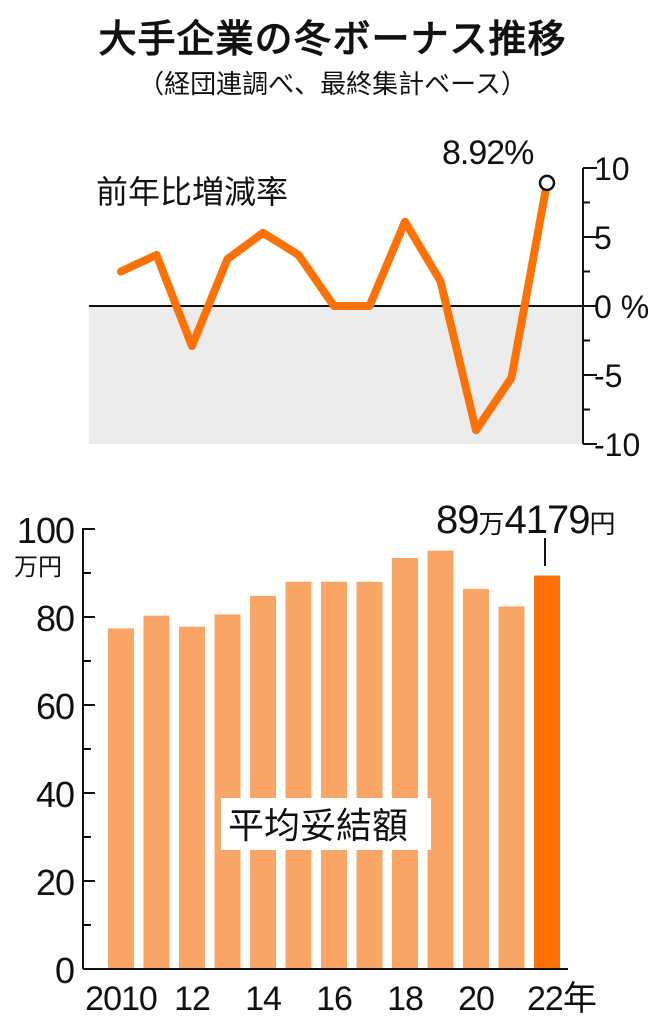  Describe the element at coordinates (547, 183) in the screenshot. I see `line-point` at that location.